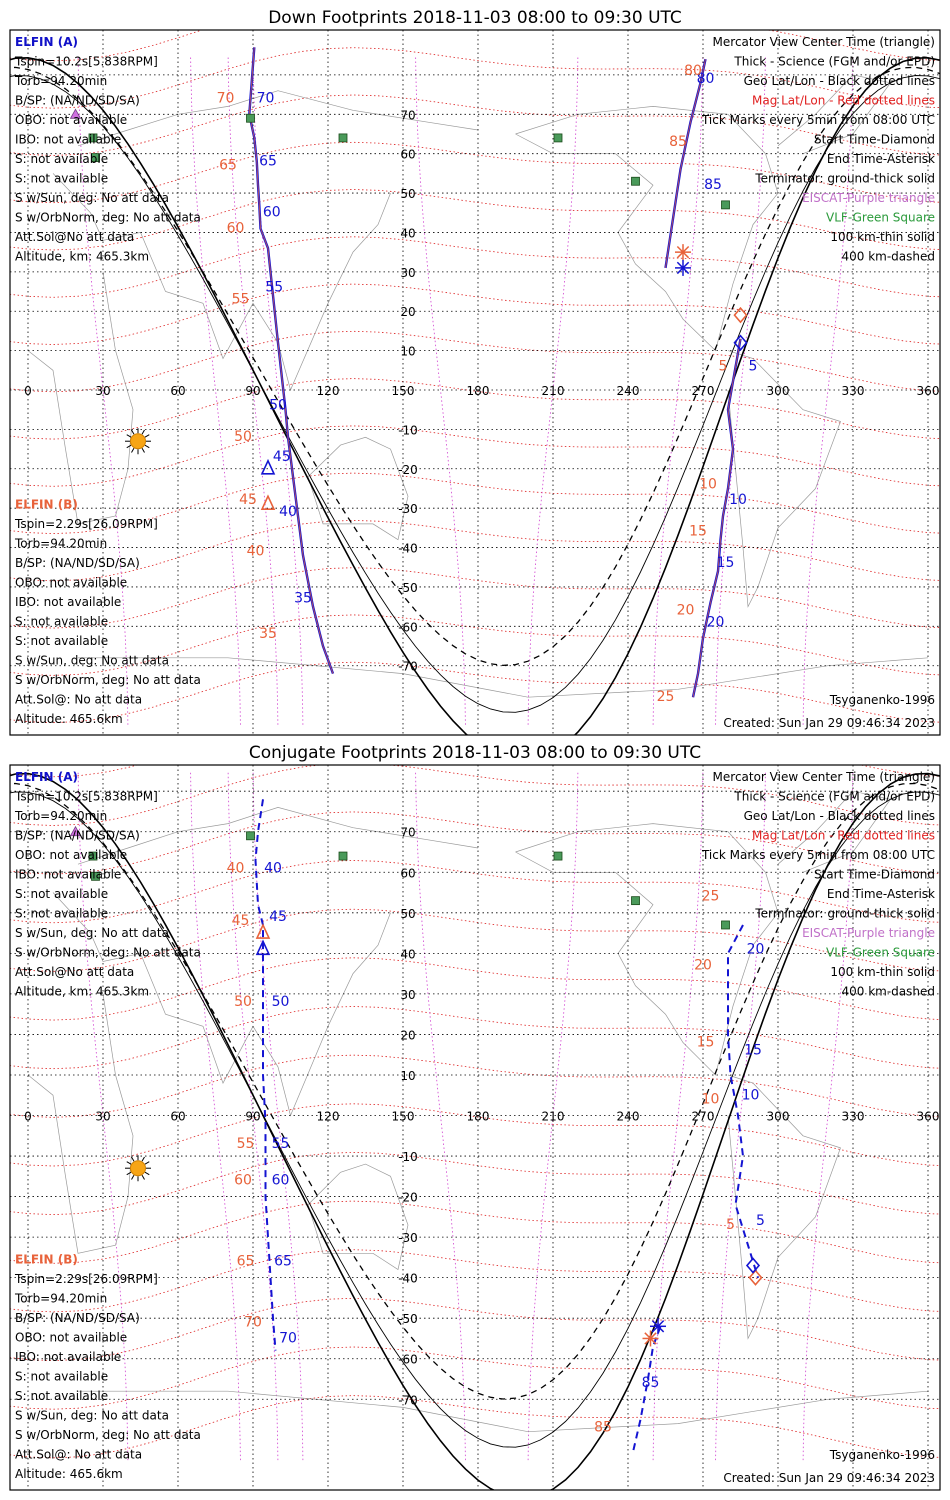 The width and height of the screenshot is (950, 1500). I want to click on x-tick-label: 300, so click(778, 391).